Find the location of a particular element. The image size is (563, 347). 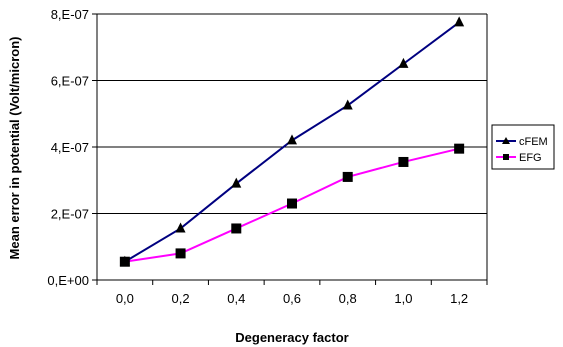

x-tick-label: 0,2 is located at coordinates (181, 298).